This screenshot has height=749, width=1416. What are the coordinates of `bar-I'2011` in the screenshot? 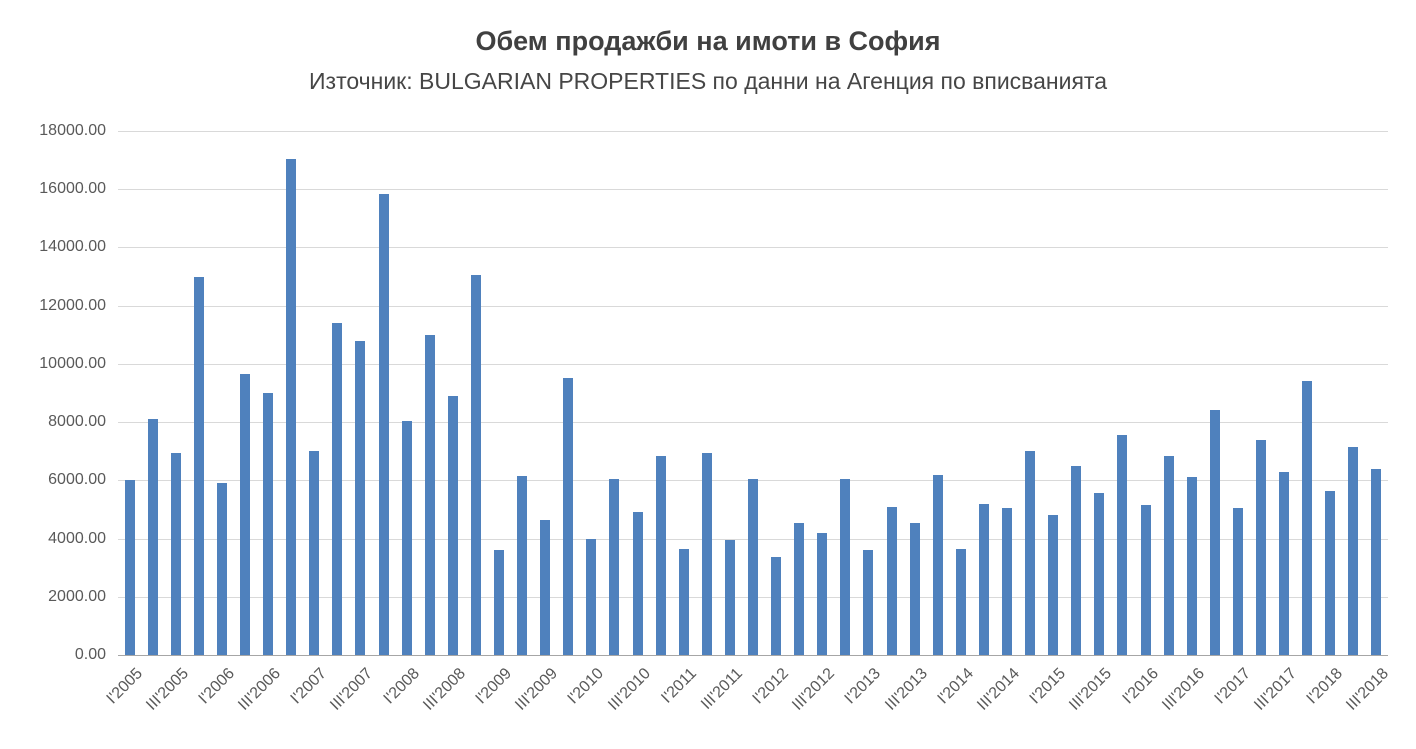 It's located at (683, 601).